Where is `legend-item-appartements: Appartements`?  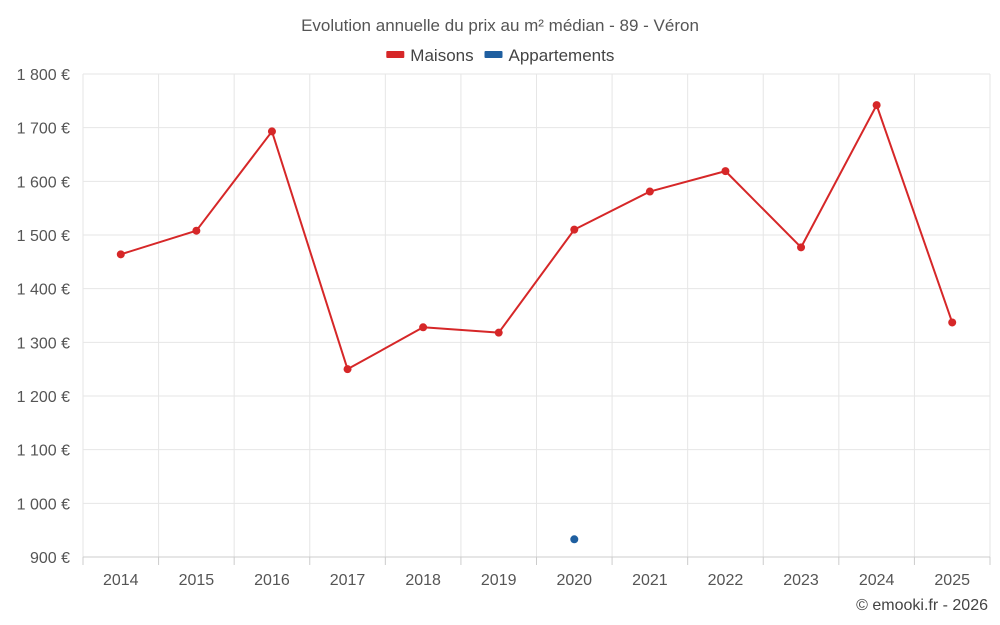
legend-item-appartements: Appartements is located at coordinates (549, 55).